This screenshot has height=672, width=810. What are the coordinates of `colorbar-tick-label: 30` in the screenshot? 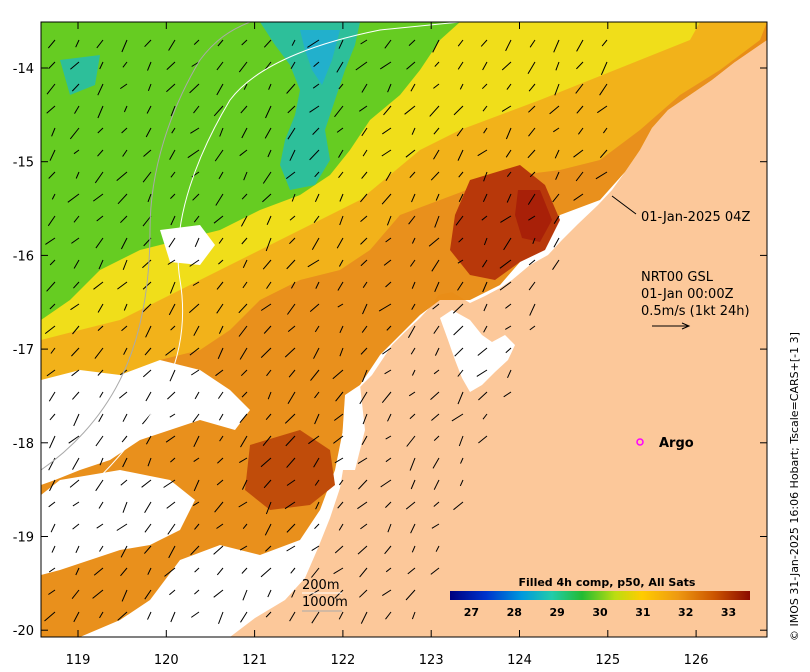 It's located at (600, 612).